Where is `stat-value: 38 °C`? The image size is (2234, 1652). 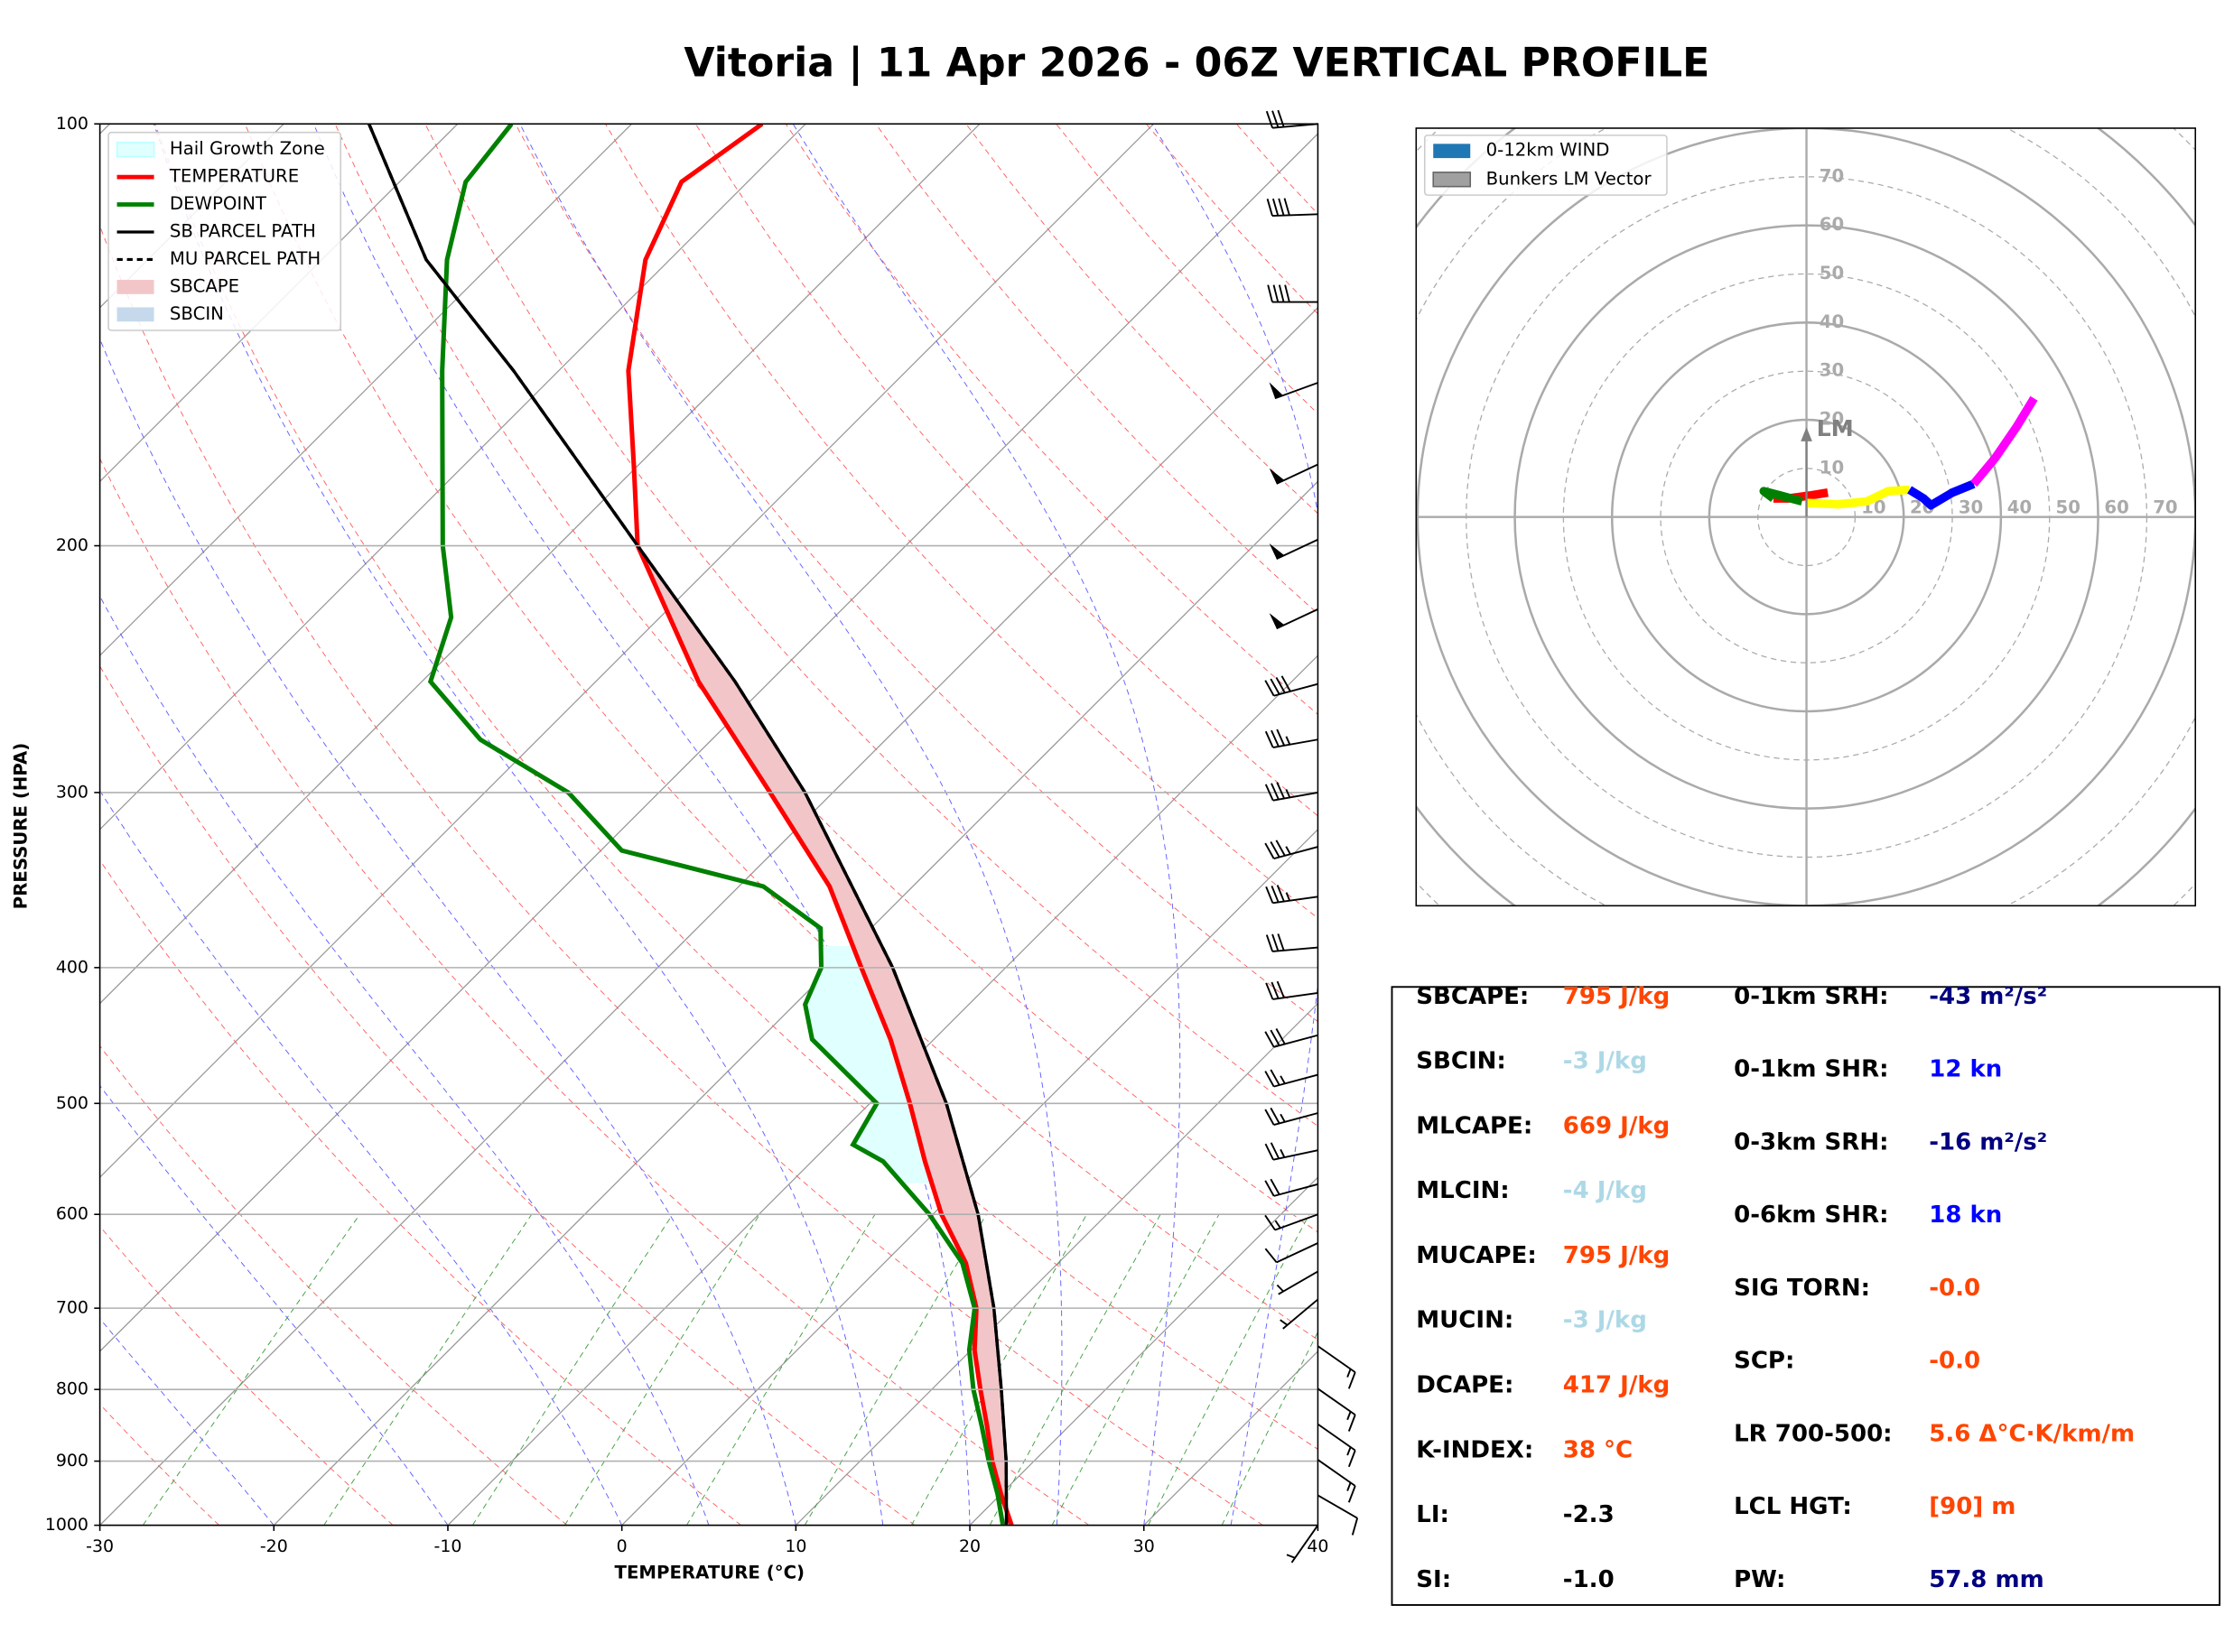
stat-value: 38 °C is located at coordinates (1598, 1449).